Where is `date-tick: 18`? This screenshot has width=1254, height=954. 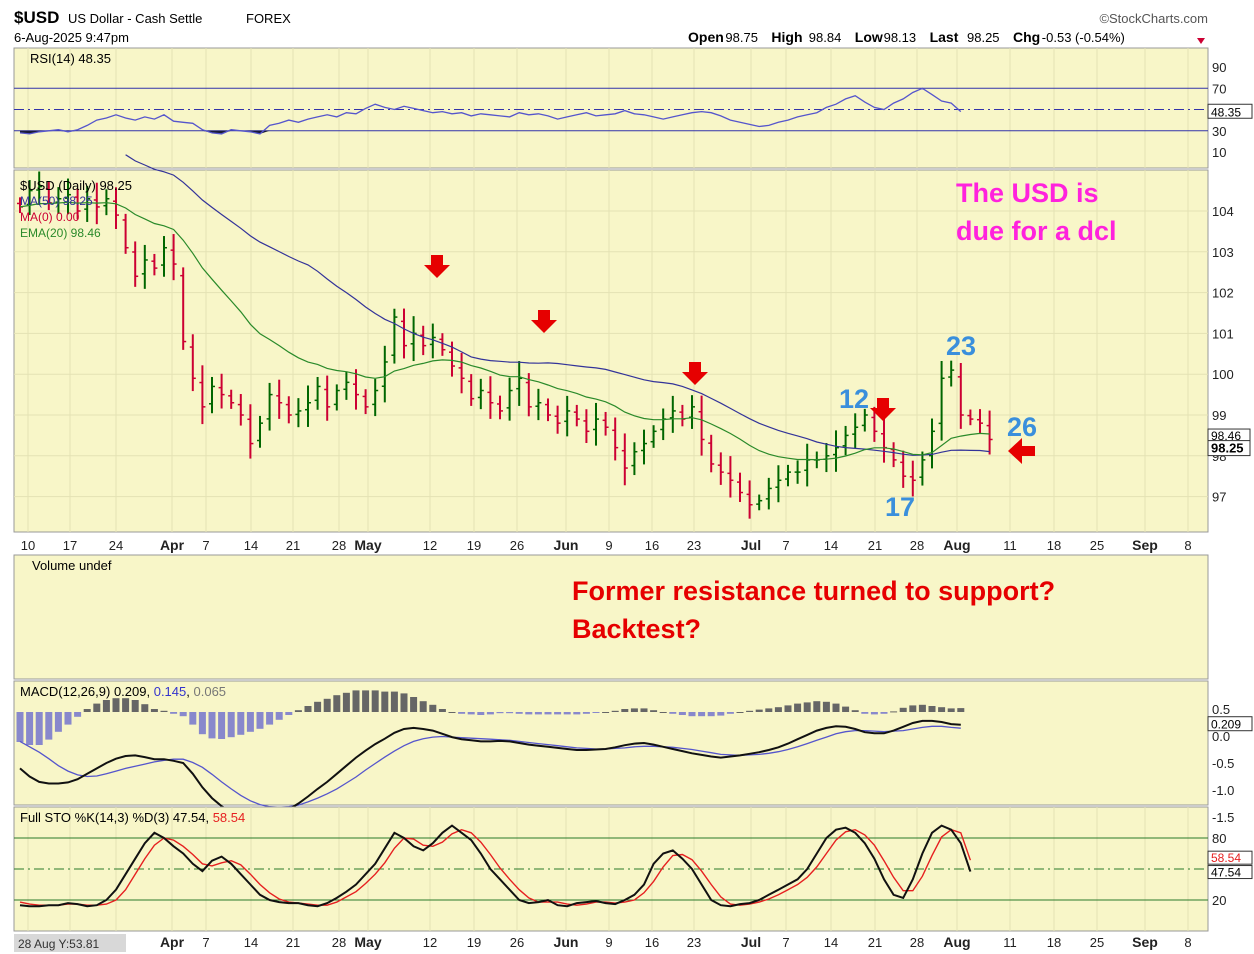 date-tick: 18 is located at coordinates (1054, 942).